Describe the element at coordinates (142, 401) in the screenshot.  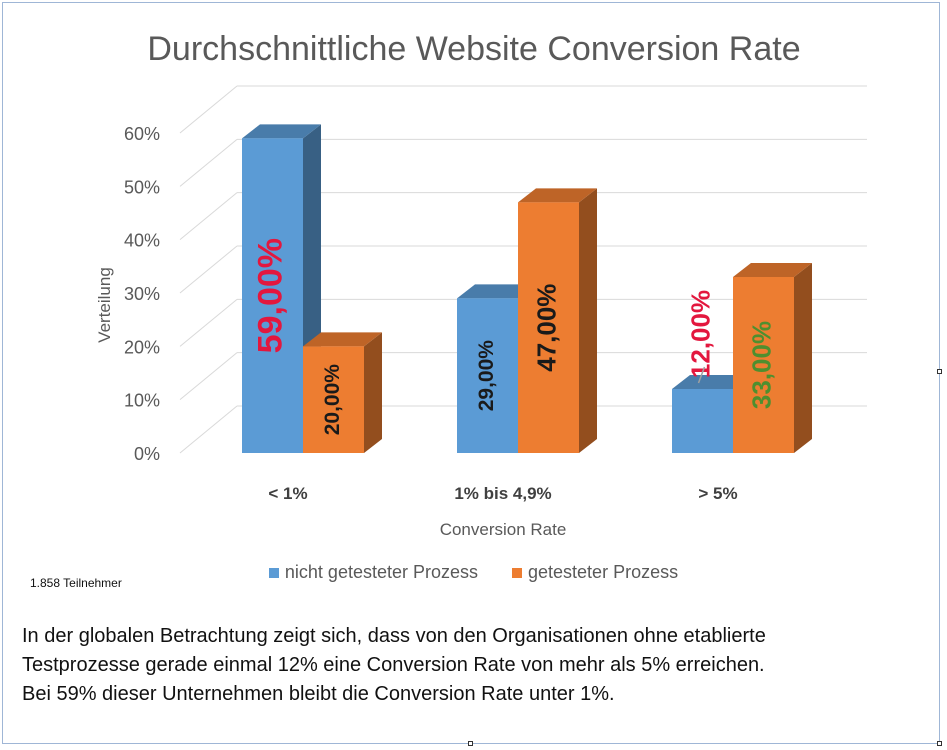
I see `y-tick-label: 10%` at that location.